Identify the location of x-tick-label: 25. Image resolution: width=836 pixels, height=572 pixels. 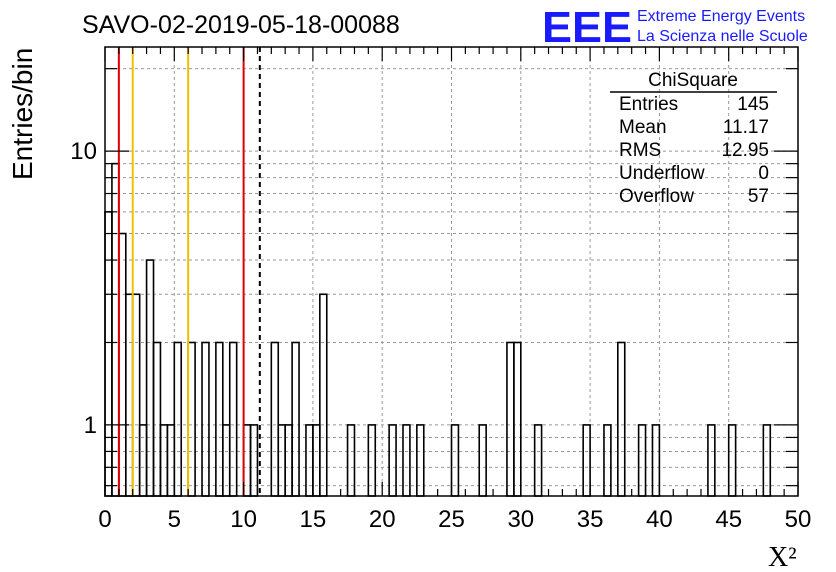
(451, 519).